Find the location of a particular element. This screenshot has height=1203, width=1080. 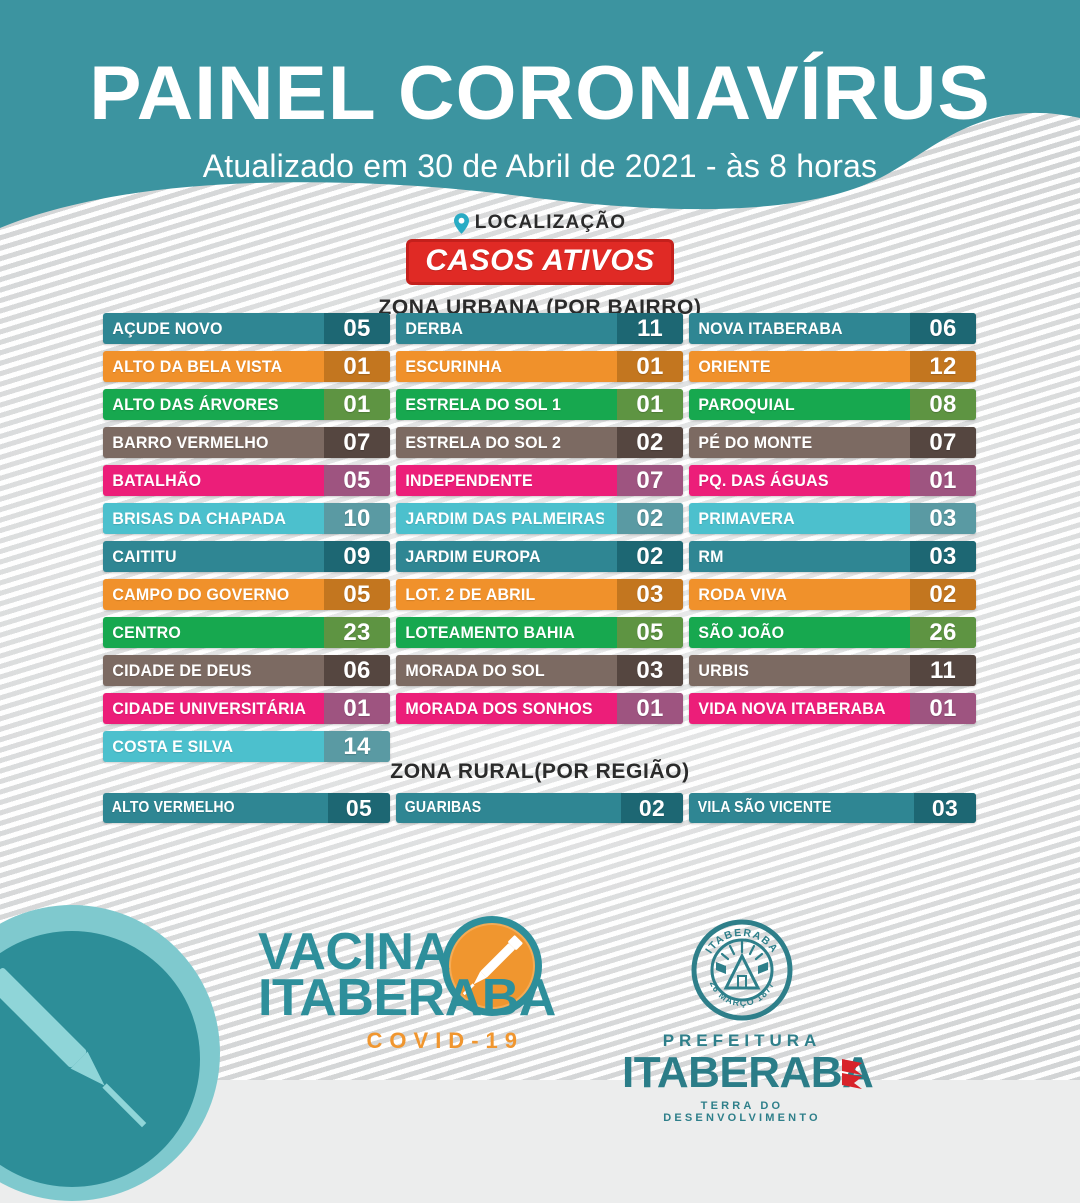

urban-value: 14 is located at coordinates (357, 746).